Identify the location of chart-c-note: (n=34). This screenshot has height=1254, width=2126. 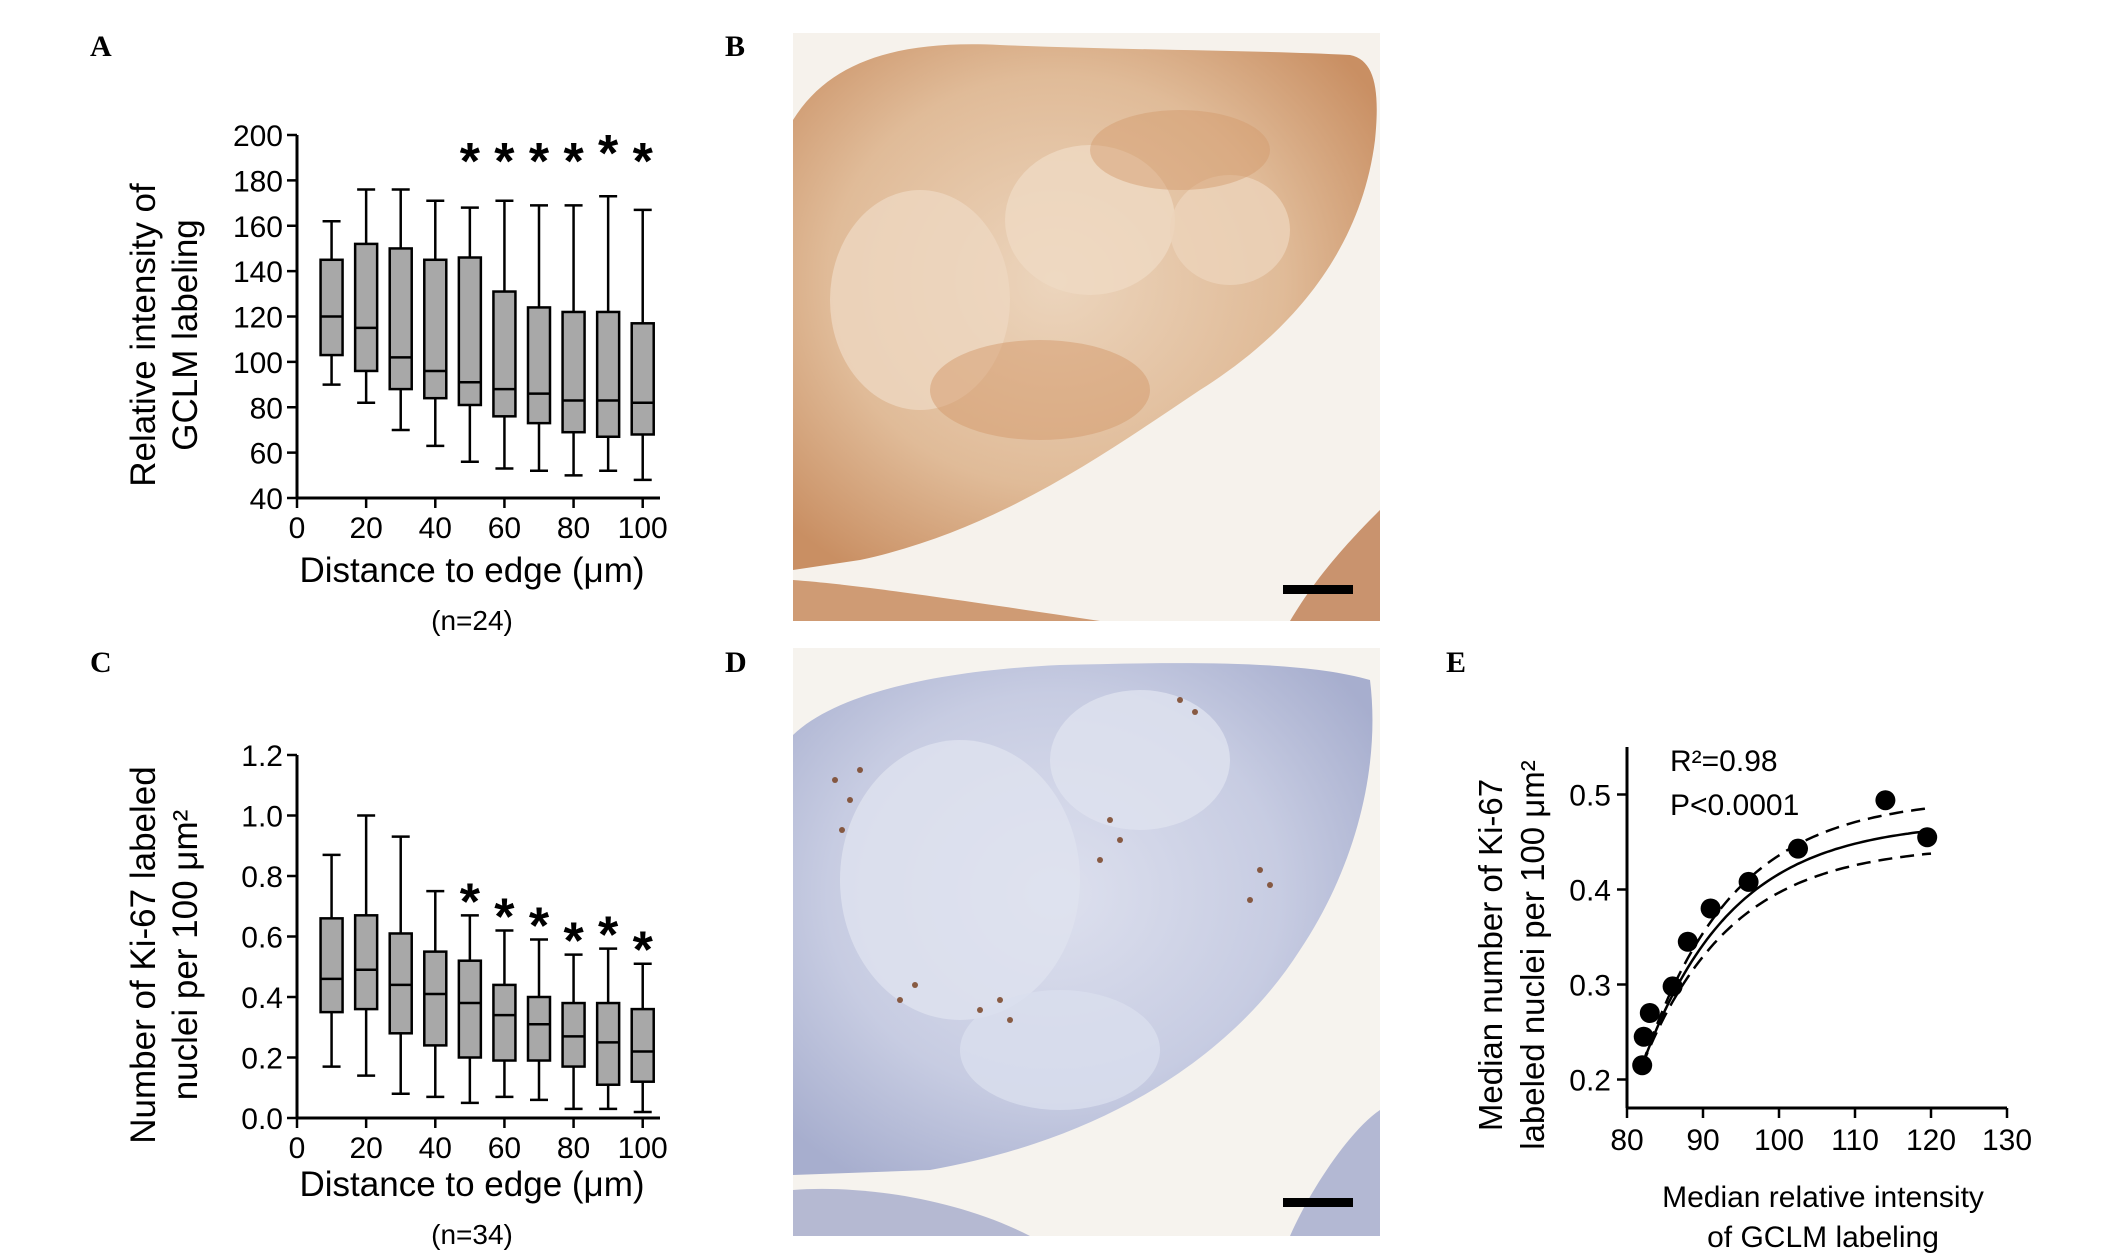
(472, 1234).